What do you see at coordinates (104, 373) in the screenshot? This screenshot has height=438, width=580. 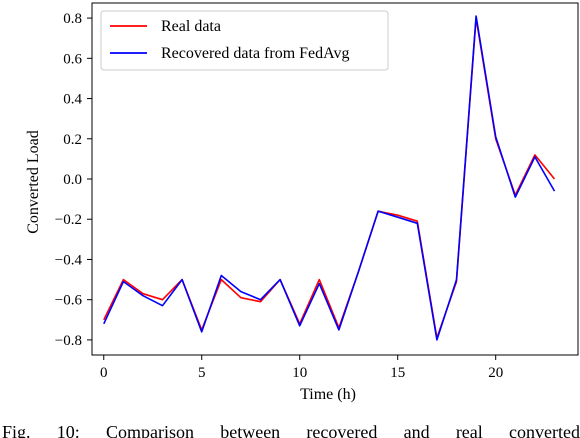 I see `x-tick-label: 0` at bounding box center [104, 373].